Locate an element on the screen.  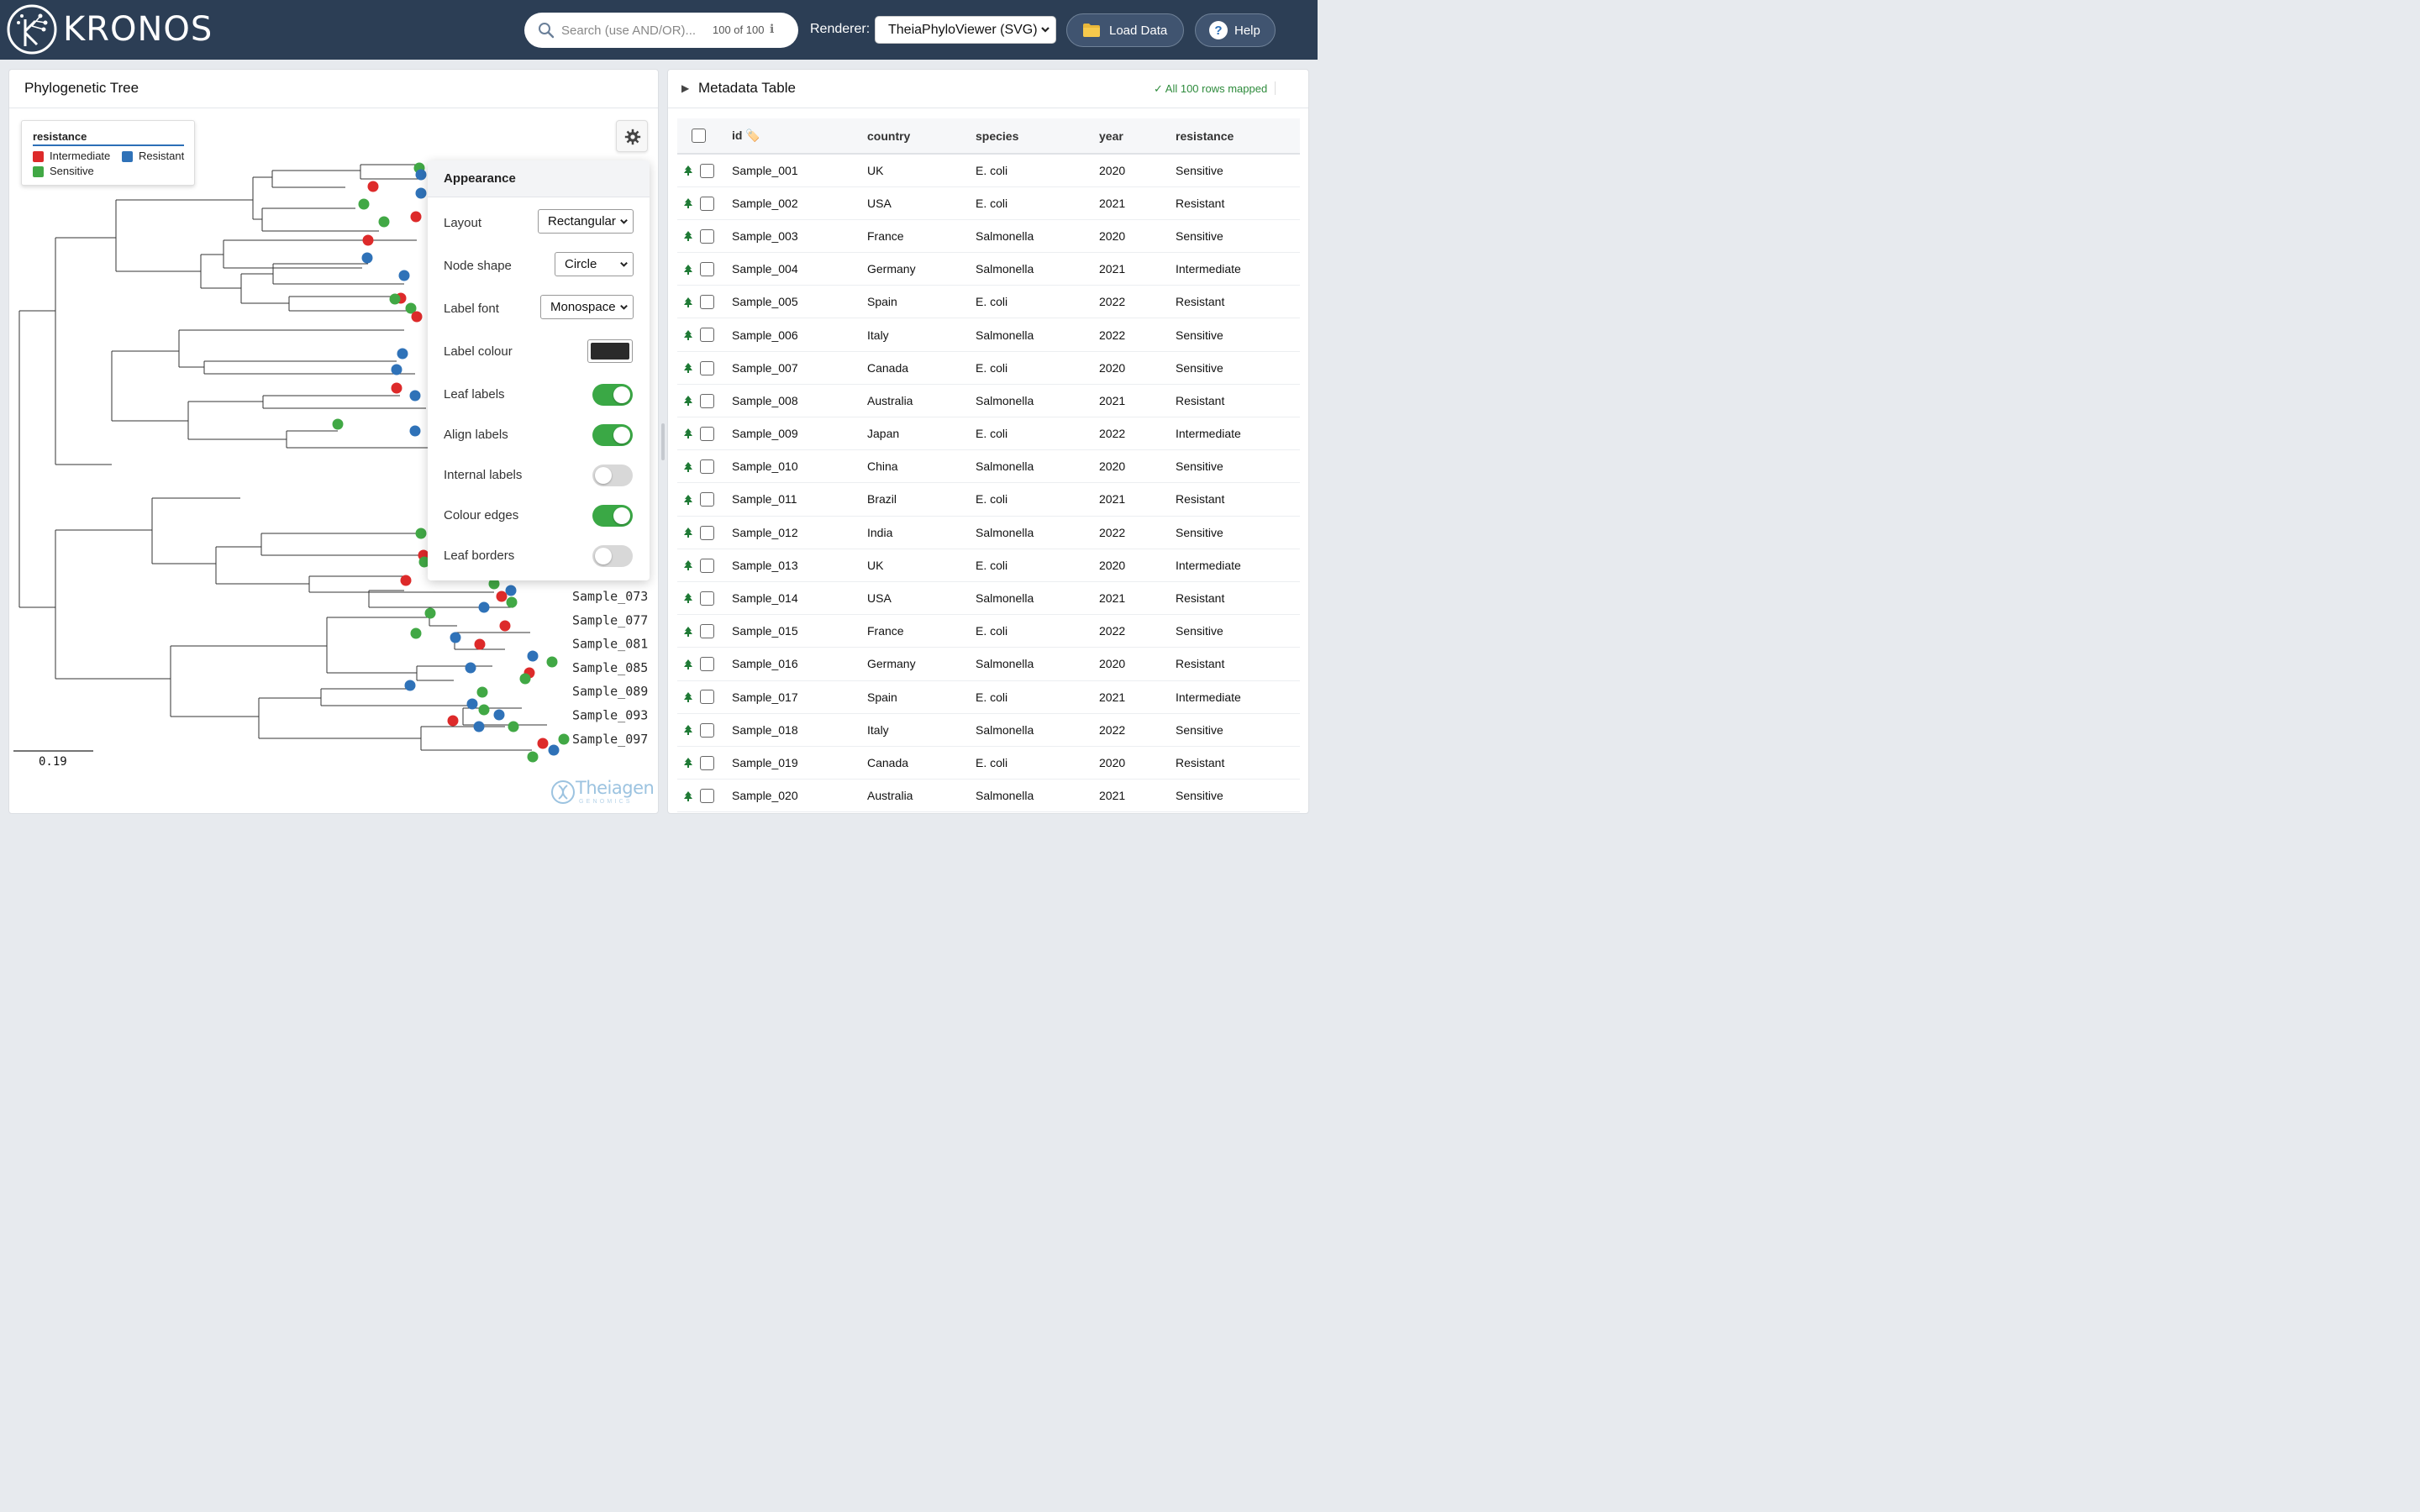
table-row: Sample_013 UK E. coli 2020 Intermediate is located at coordinates (989, 565).